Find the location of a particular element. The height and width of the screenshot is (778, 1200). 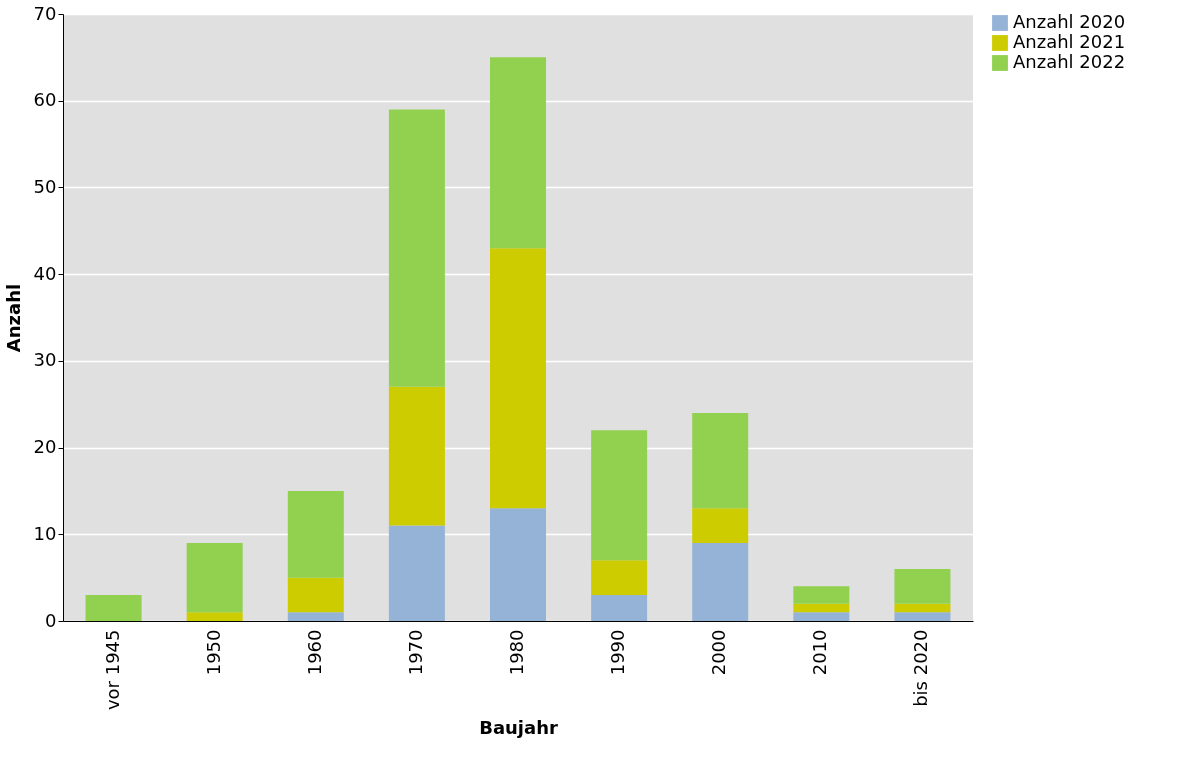

x-axis-title: Baujahr is located at coordinates (518, 728).